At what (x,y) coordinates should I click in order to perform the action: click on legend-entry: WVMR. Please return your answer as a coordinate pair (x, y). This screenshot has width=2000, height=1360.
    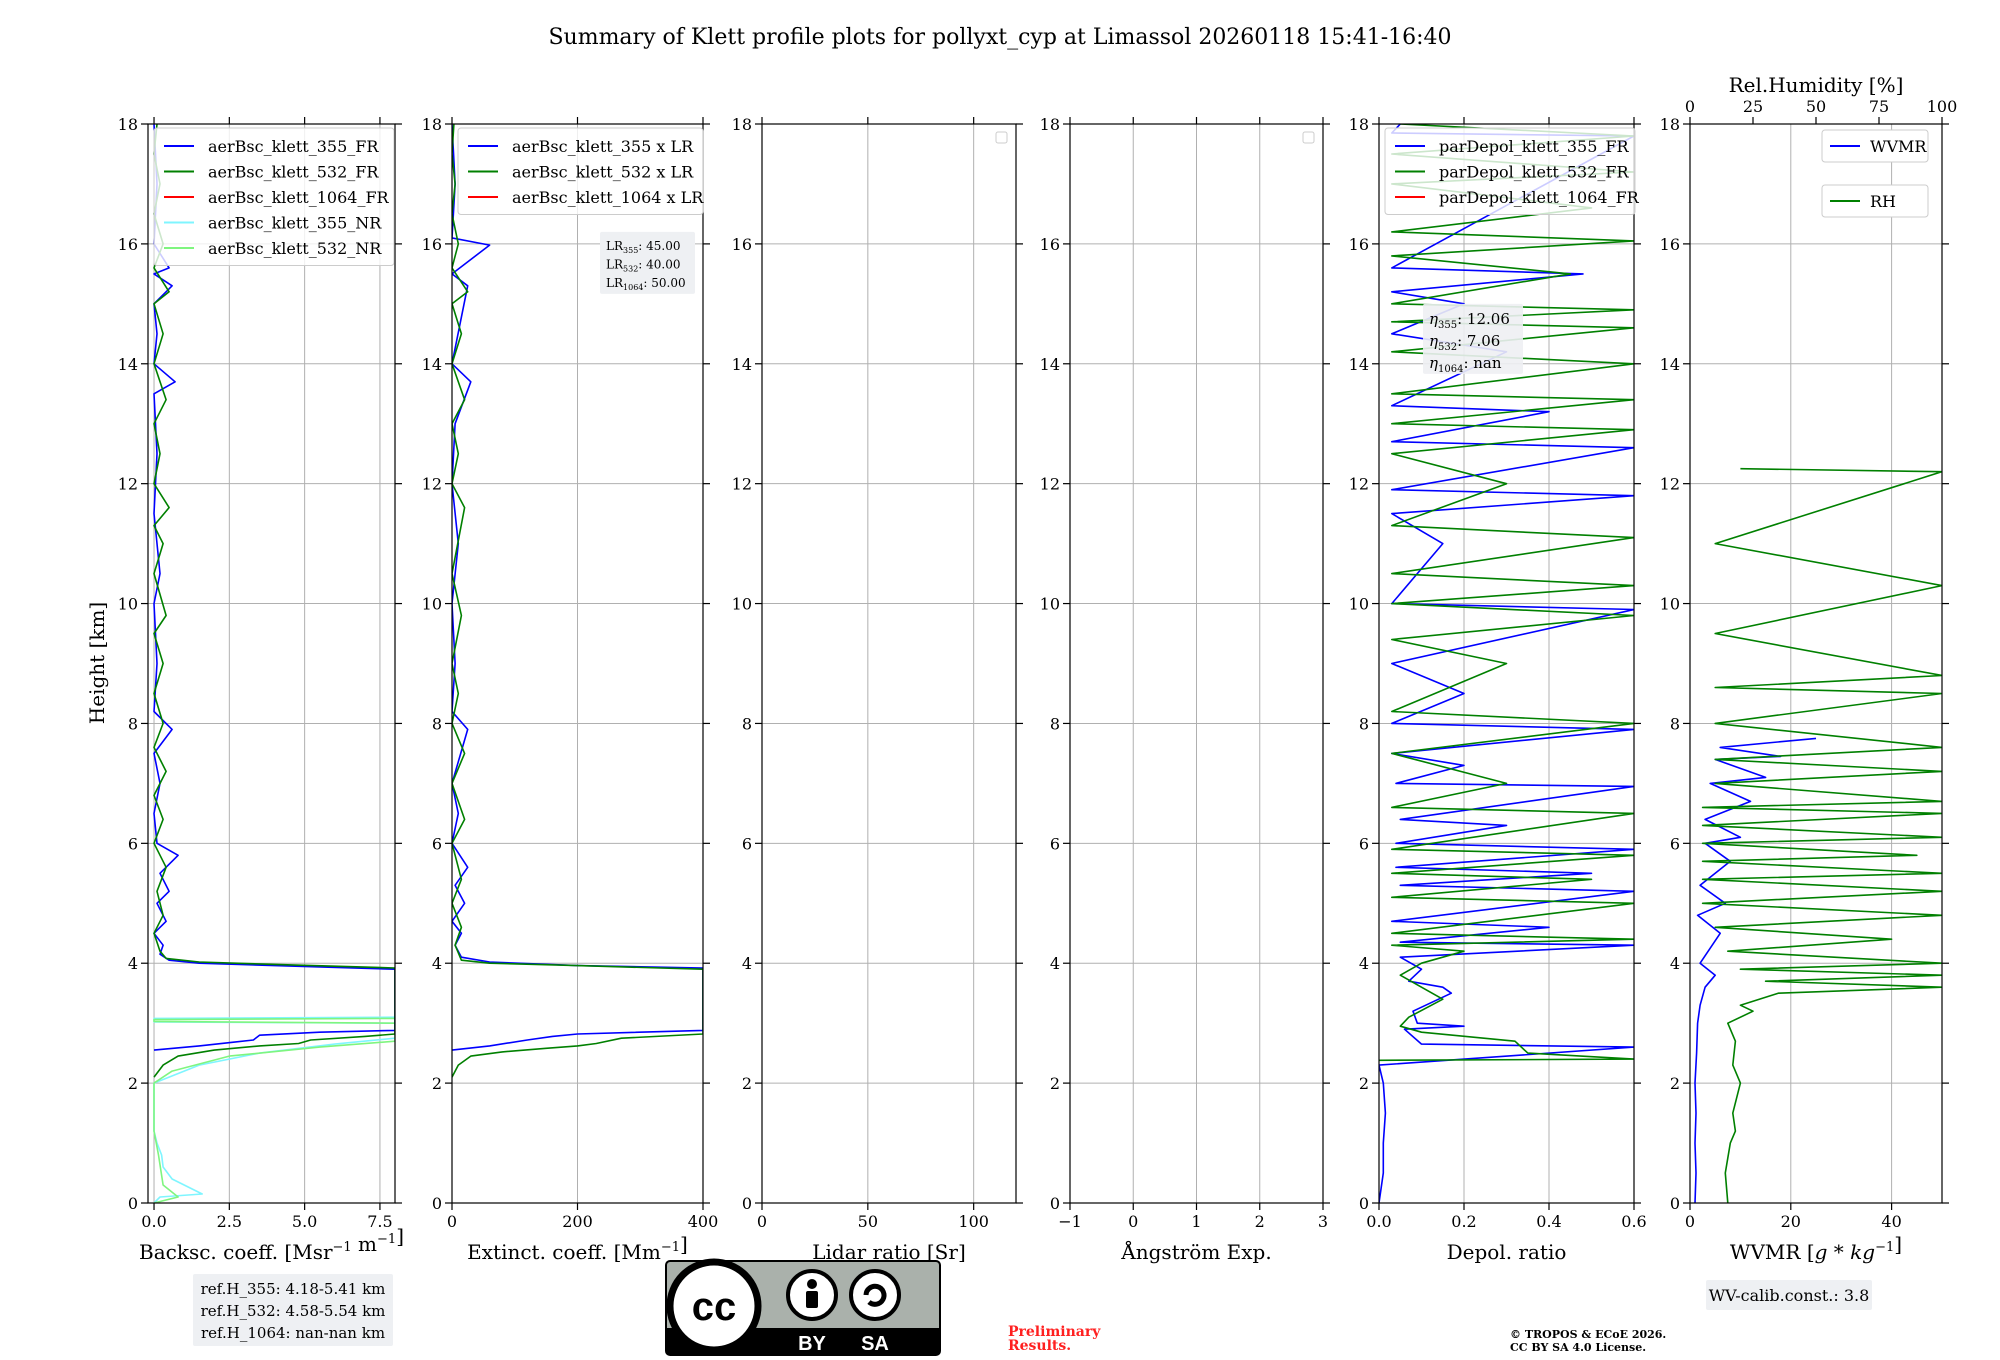
    Looking at the image, I should click on (1875, 146).